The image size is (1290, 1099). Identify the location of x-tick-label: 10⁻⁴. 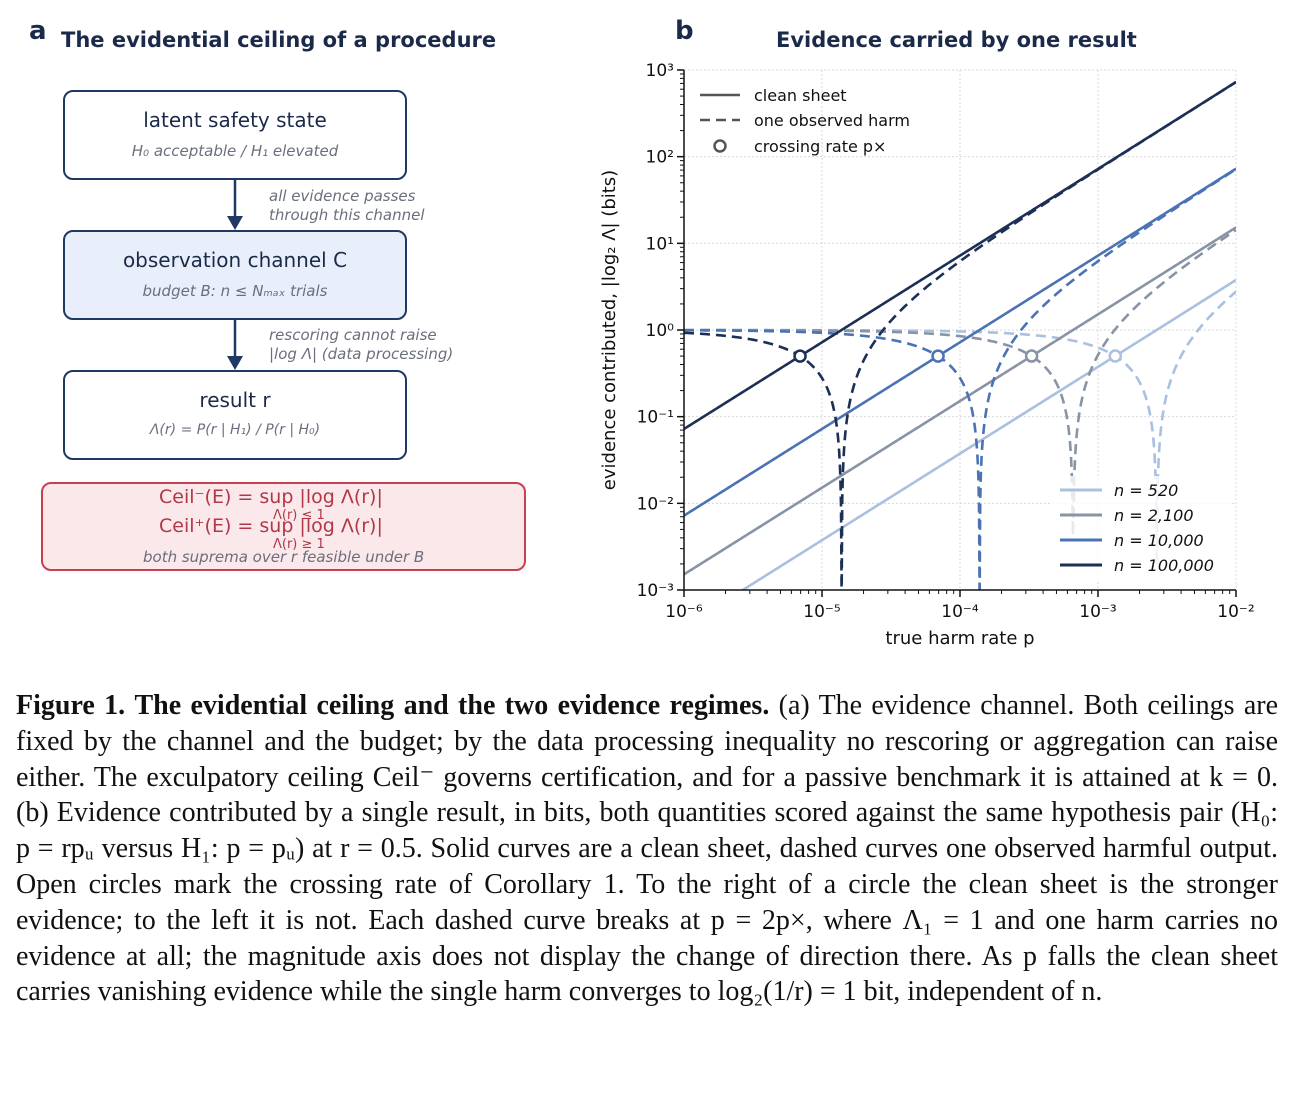
(960, 612).